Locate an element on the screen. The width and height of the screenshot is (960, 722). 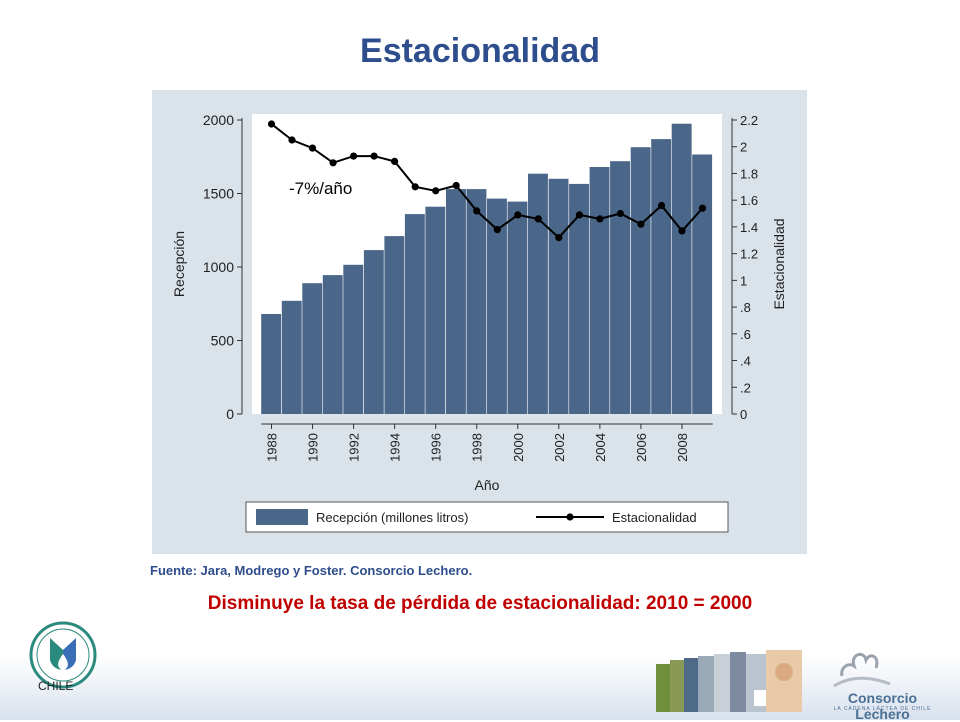
x-tick-label: 2000 is located at coordinates (518, 447).